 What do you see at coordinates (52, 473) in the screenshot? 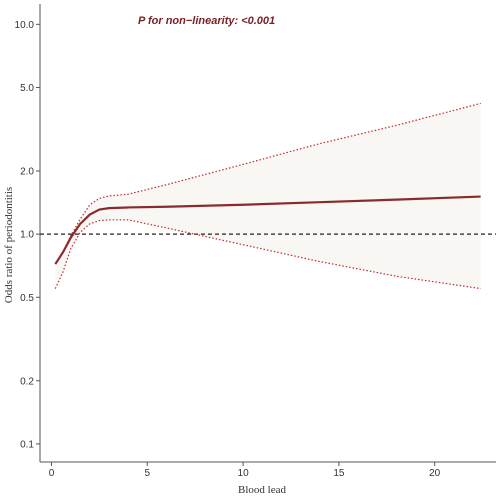
I see `x-tick-label: 0` at bounding box center [52, 473].